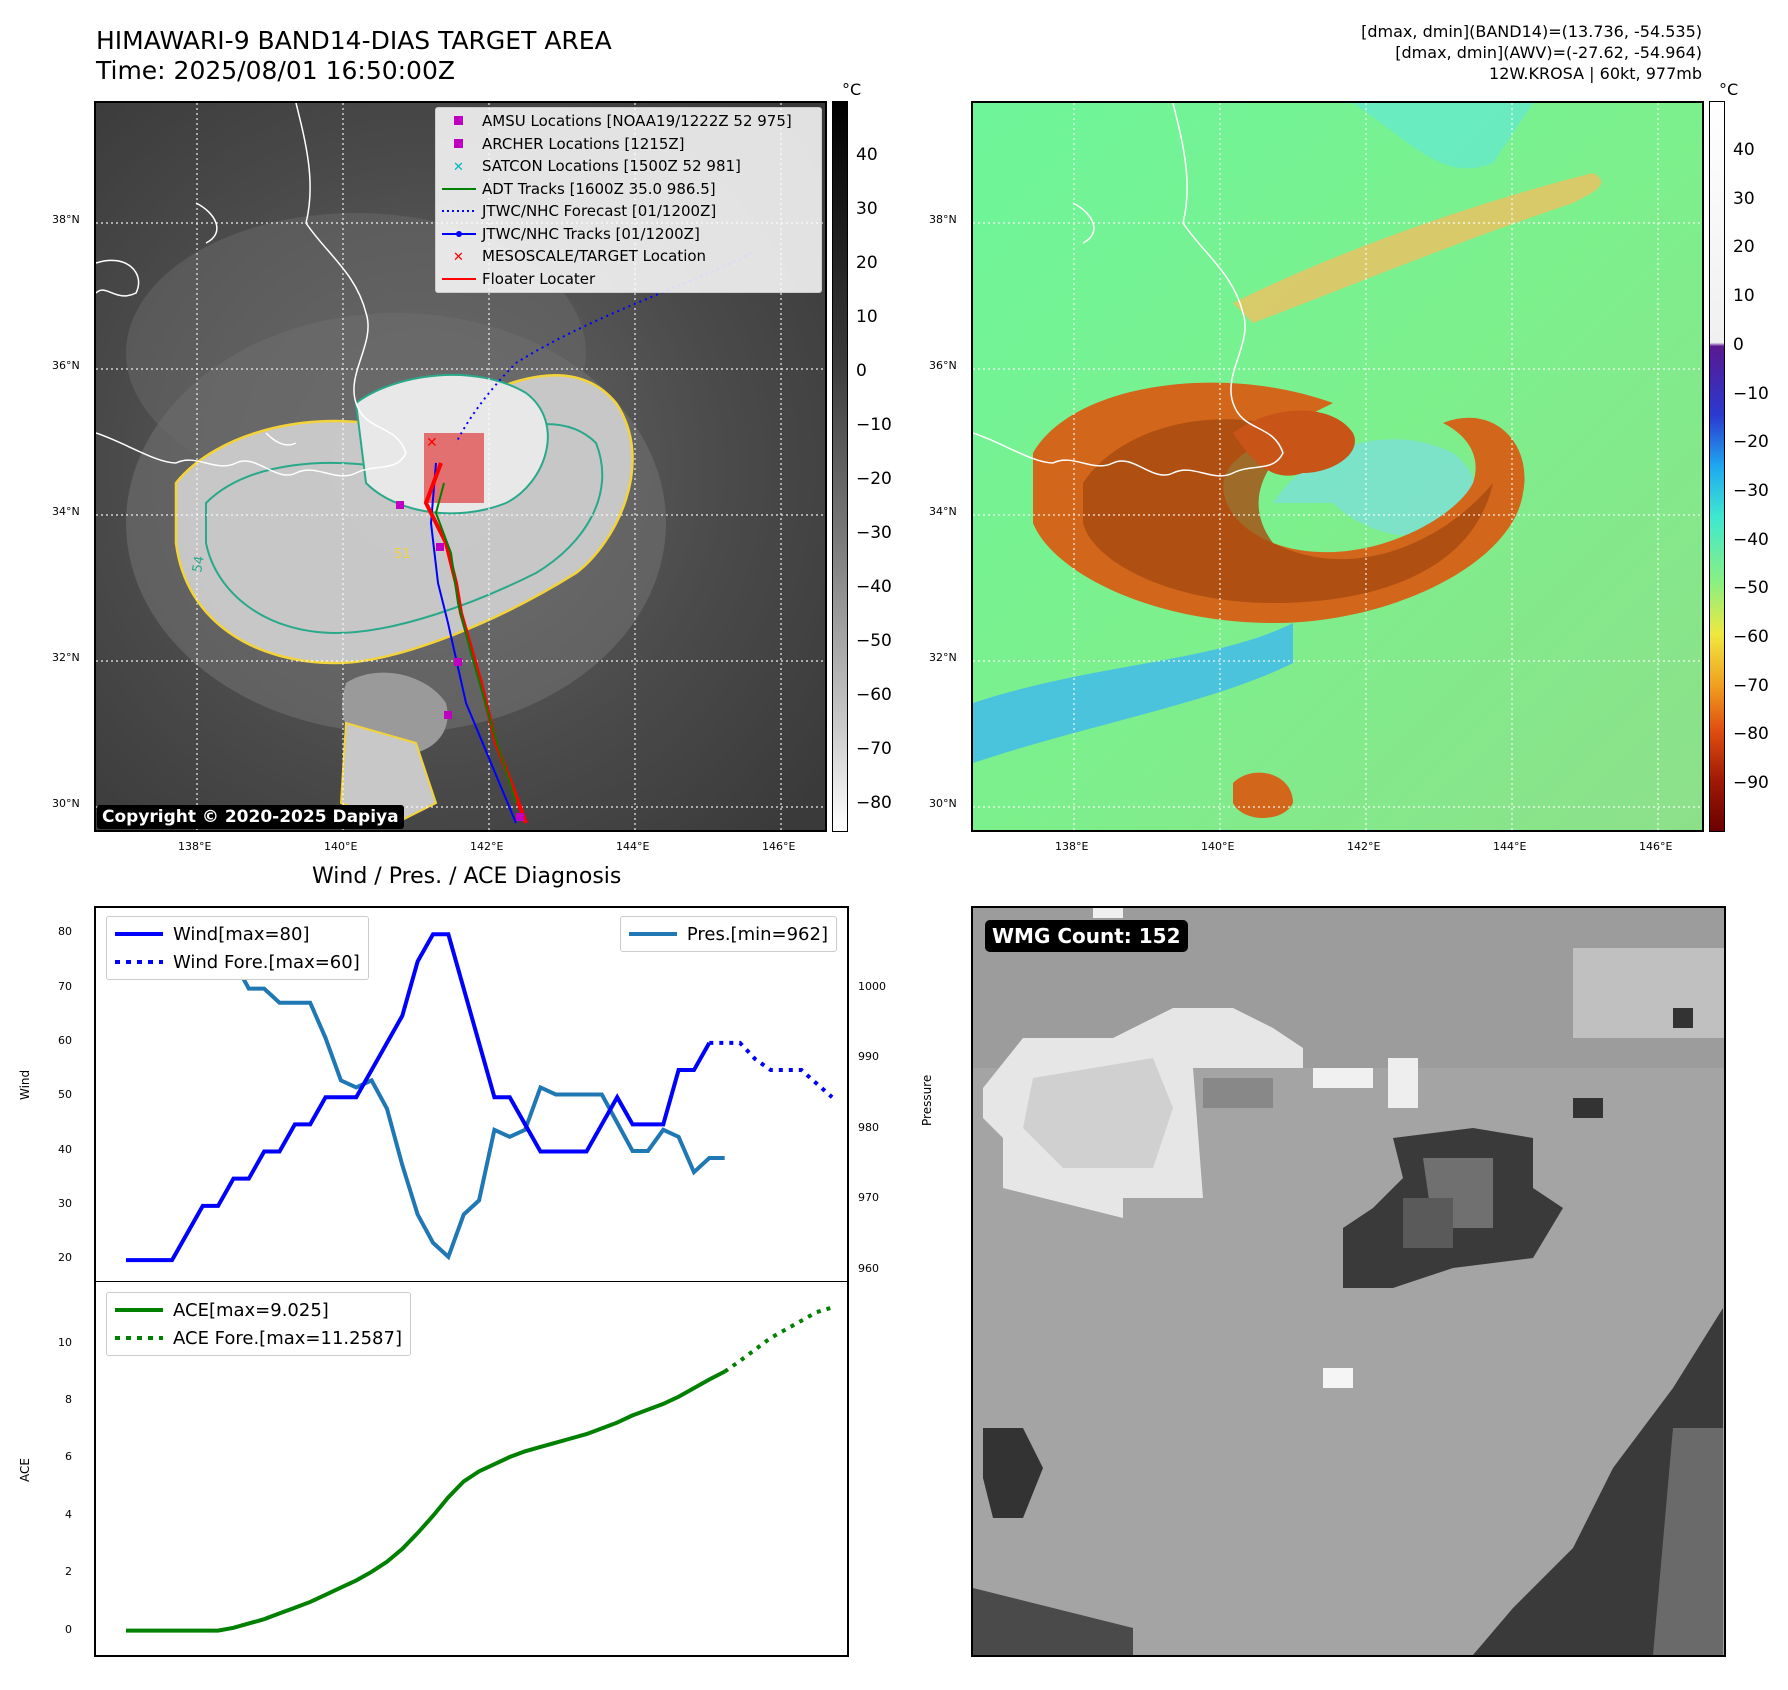 This screenshot has height=1690, width=1788. I want to click on wind-tick: 20, so click(65, 1258).